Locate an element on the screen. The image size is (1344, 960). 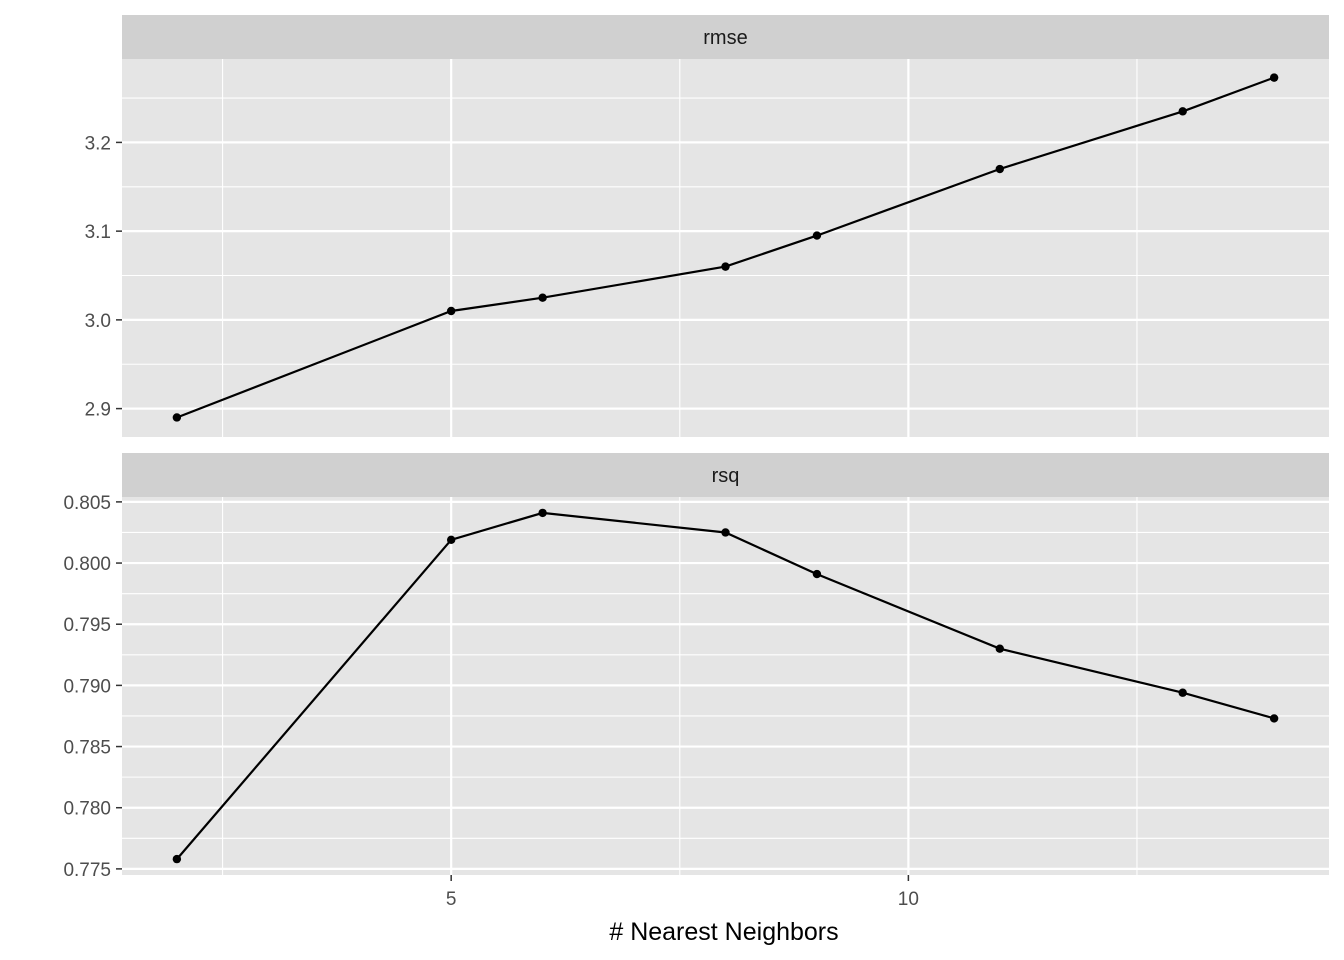
y-tick-label: 0.805 is located at coordinates (87, 503).